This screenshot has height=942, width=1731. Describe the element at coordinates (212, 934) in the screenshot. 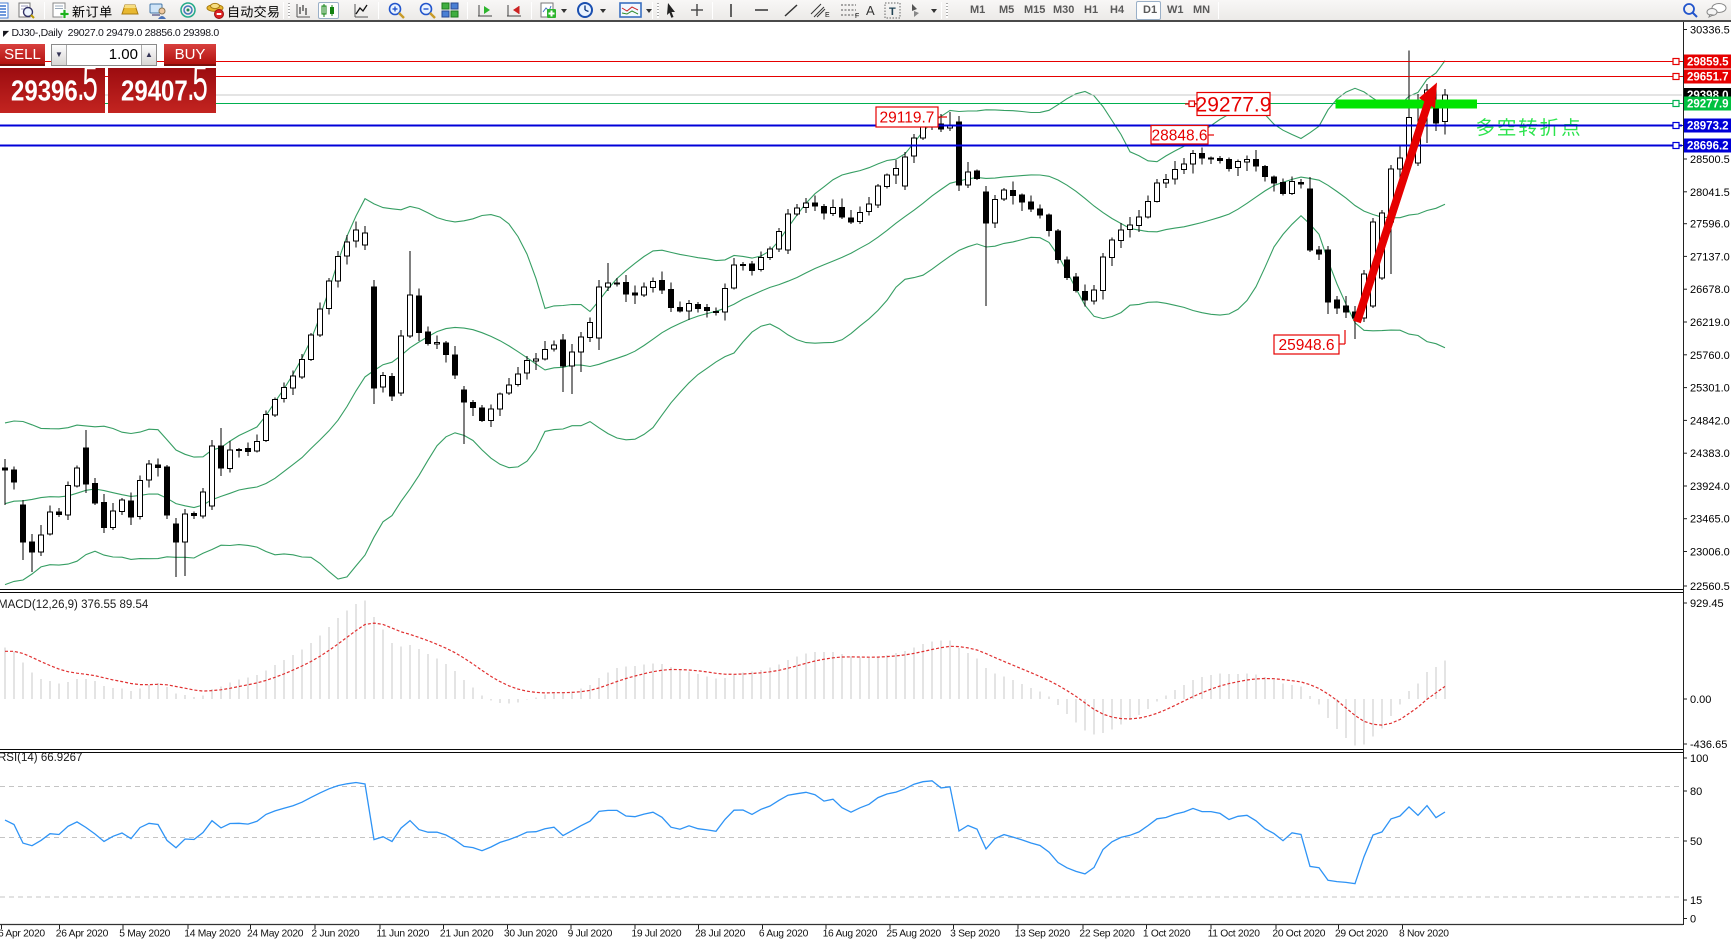

I see `svg-text: 14 May 2020` at that location.